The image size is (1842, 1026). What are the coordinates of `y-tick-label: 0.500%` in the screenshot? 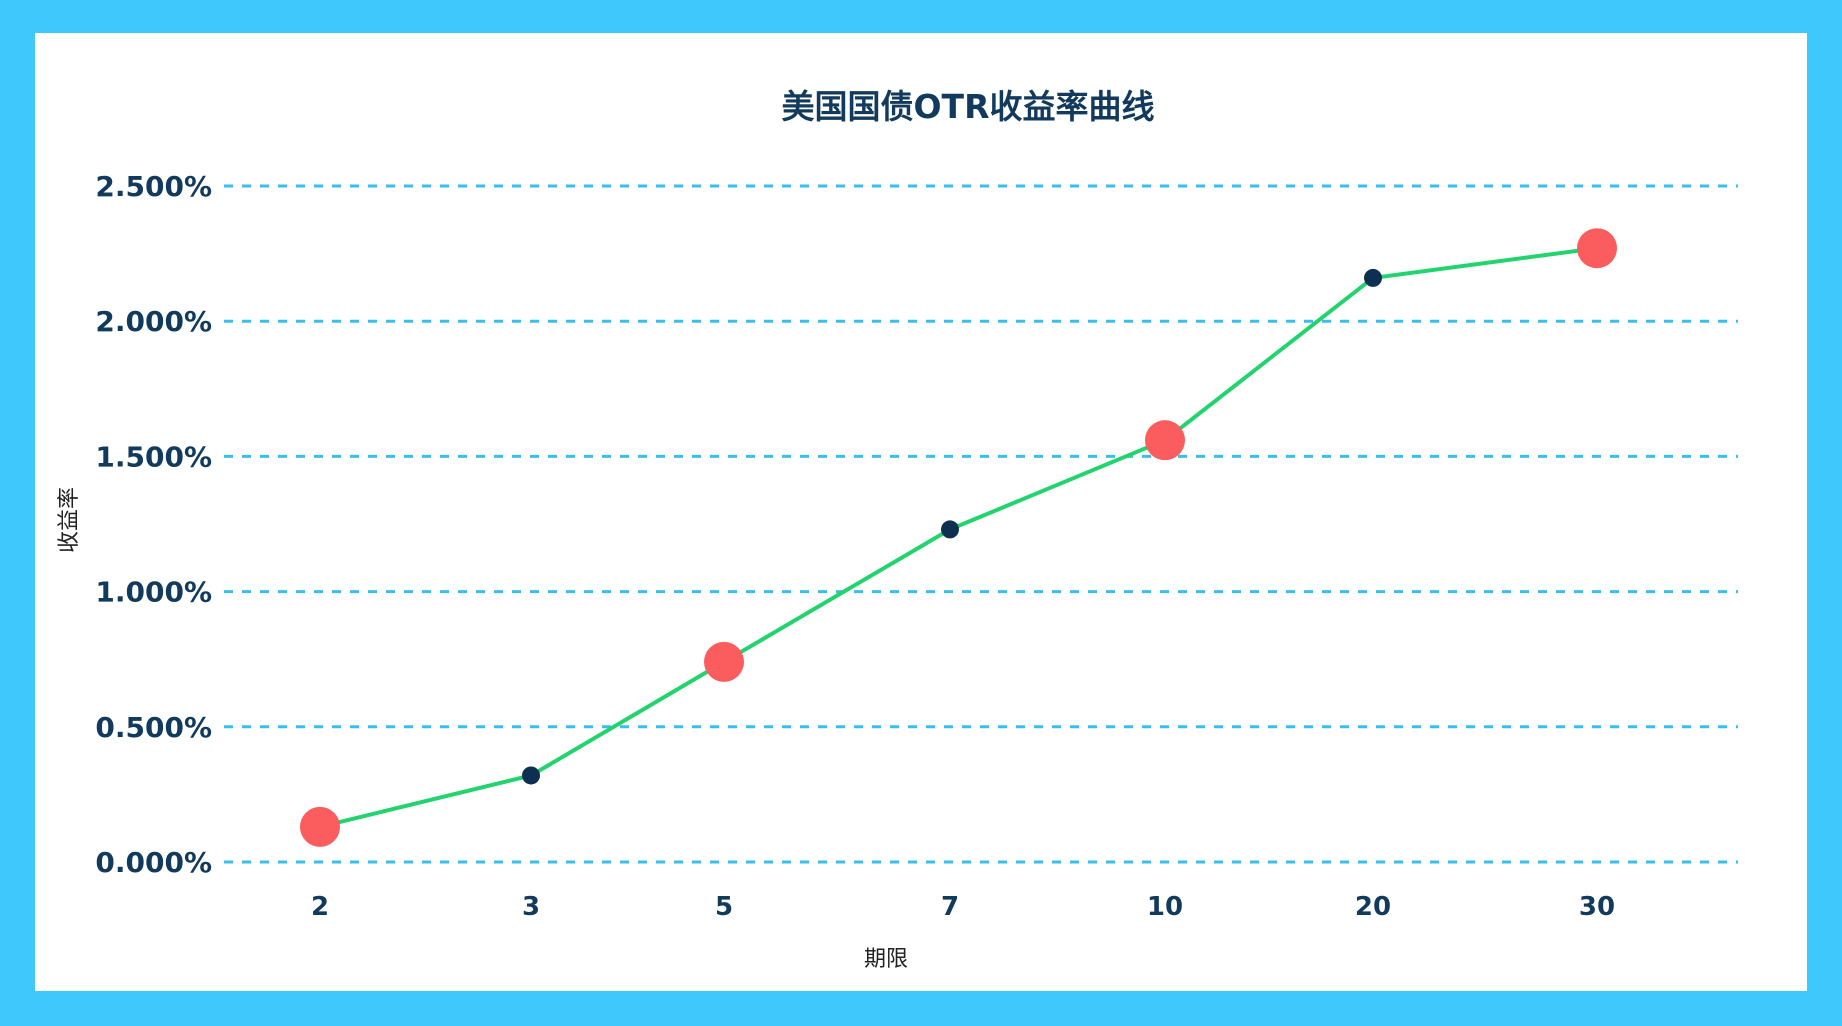 It's located at (153, 727).